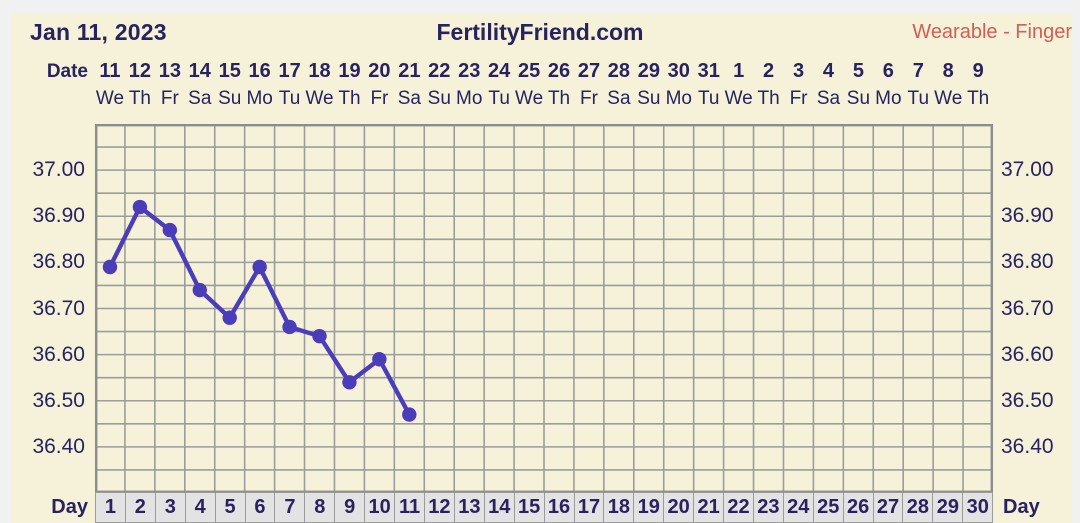  I want to click on day-cell: 28, so click(918, 507).